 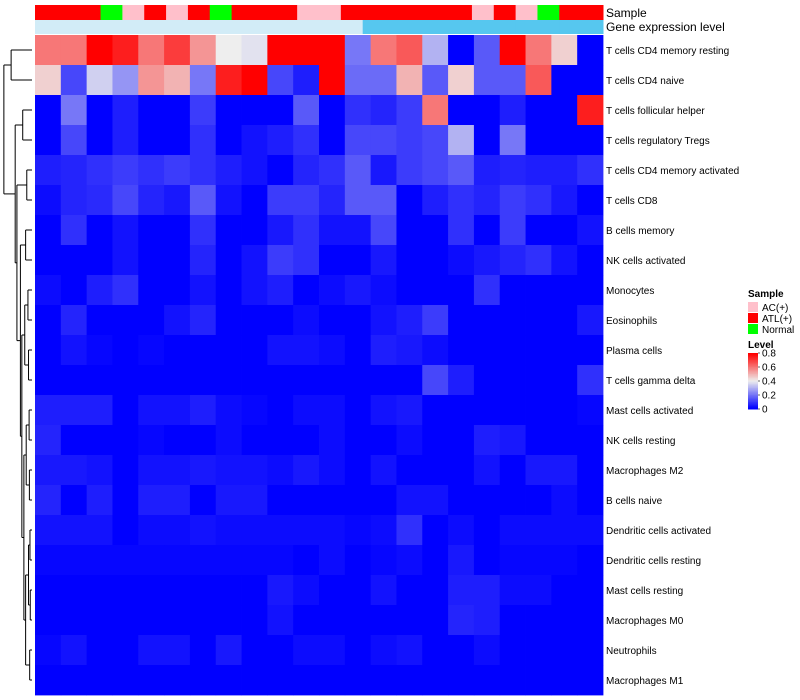 What do you see at coordinates (632, 201) in the screenshot?
I see `row-label: T cells CD8` at bounding box center [632, 201].